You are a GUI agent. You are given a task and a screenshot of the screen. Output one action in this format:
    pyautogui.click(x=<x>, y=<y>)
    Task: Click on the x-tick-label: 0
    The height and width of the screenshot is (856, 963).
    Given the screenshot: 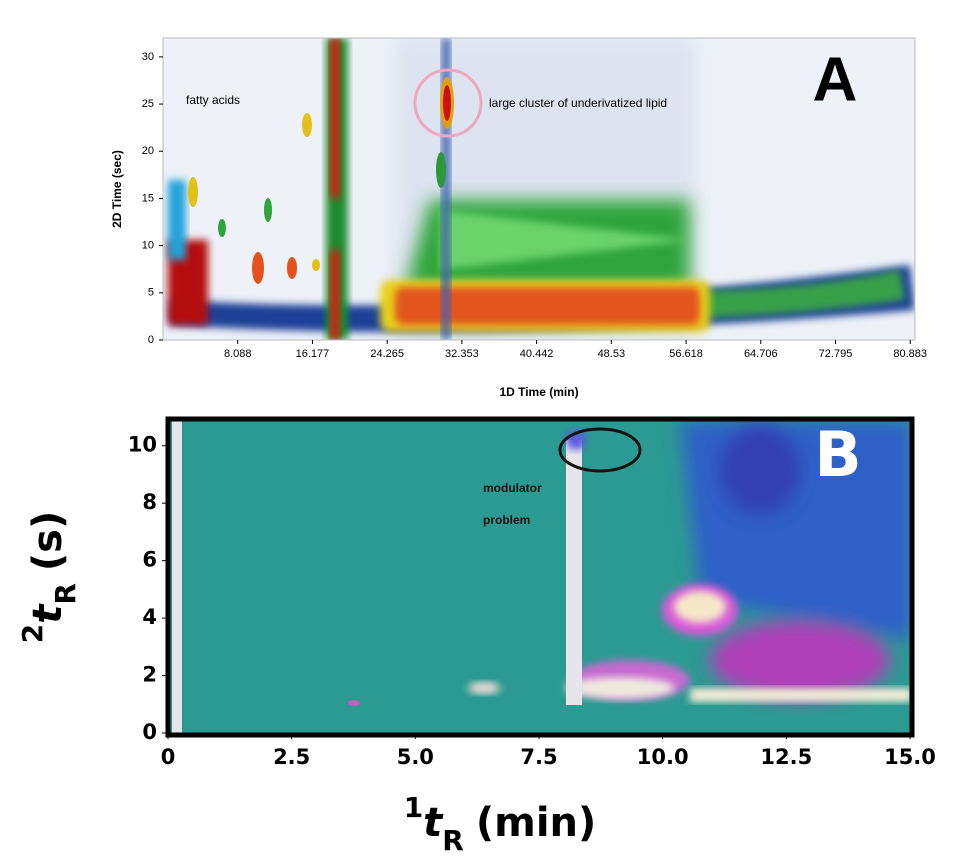 What is the action you would take?
    pyautogui.click(x=168, y=757)
    